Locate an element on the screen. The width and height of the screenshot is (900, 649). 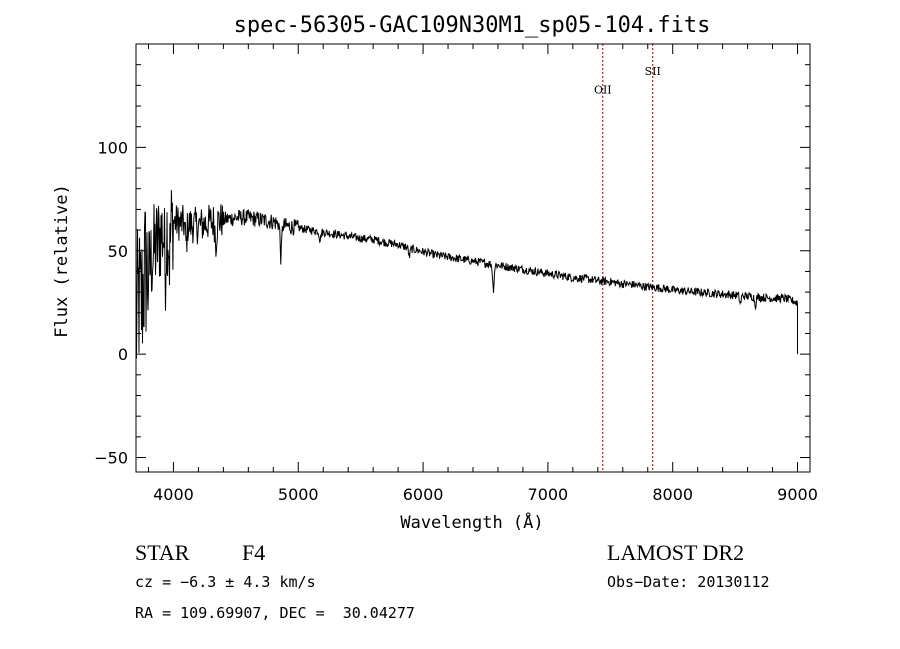
x-tick-label: 8000 is located at coordinates (672, 494).